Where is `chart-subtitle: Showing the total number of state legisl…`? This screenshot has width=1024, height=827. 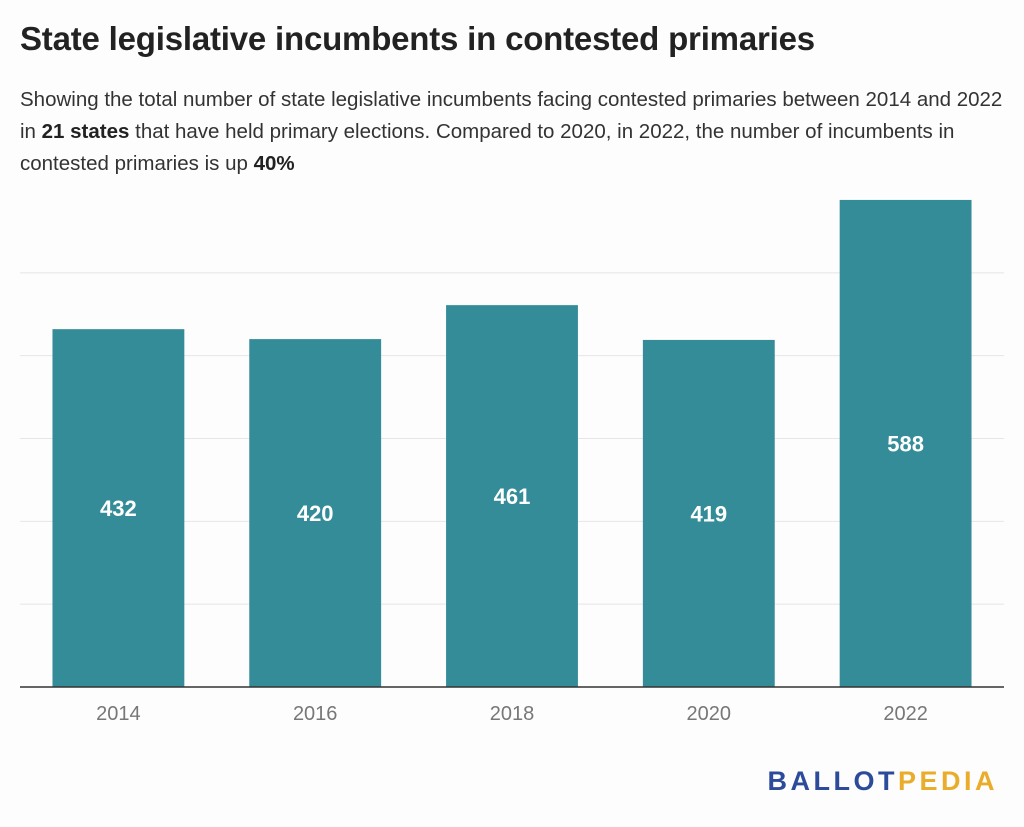 chart-subtitle: Showing the total number of state legisl… is located at coordinates (515, 132).